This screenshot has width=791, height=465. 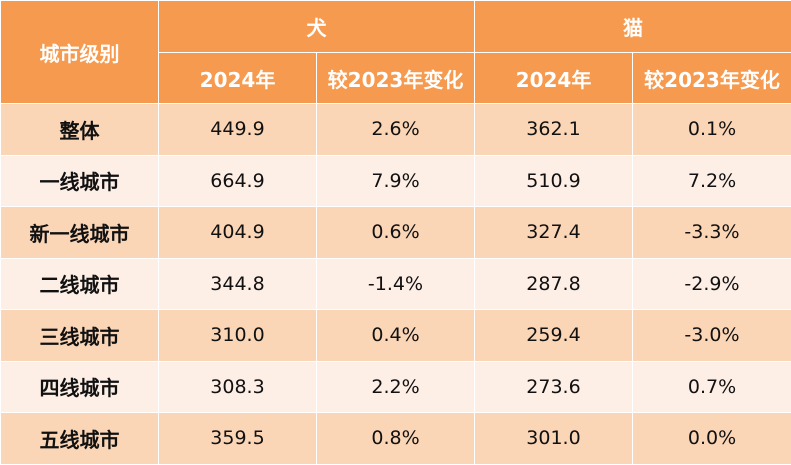 I want to click on header-group-dog: 犬, so click(x=317, y=27).